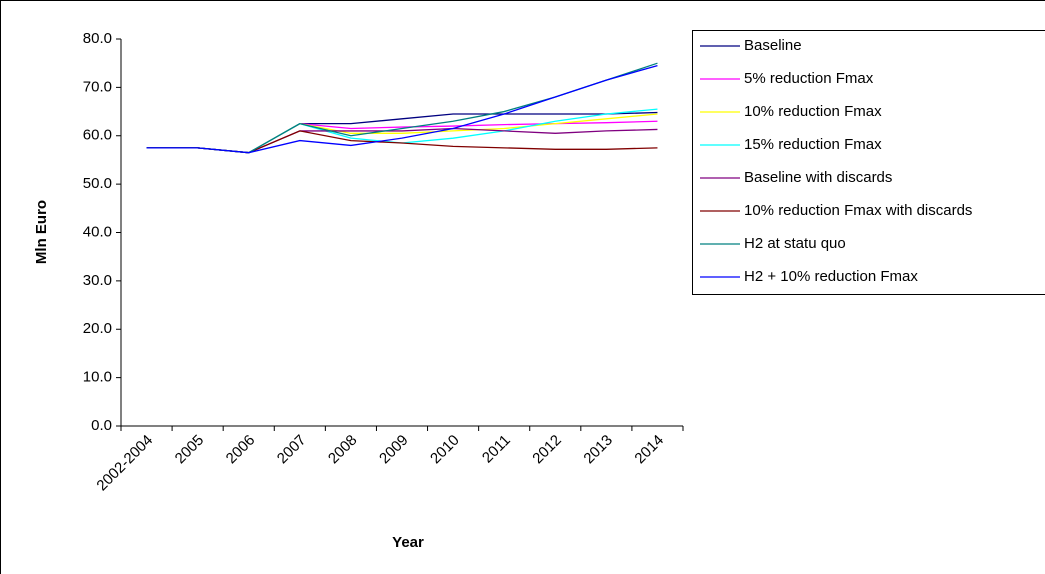 This screenshot has height=574, width=1045. What do you see at coordinates (394, 450) in the screenshot?
I see `x-tick-label: 2009` at bounding box center [394, 450].